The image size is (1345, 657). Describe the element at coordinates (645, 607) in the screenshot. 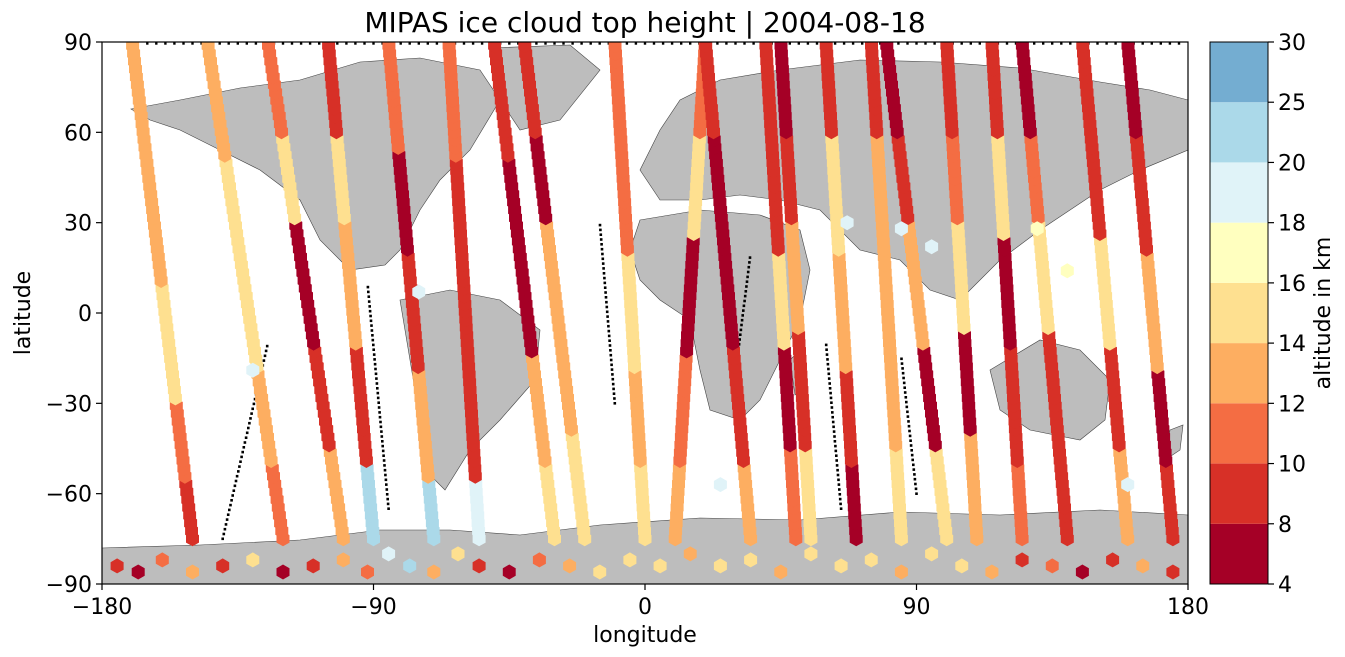

I see `x-tick-label: 0` at that location.